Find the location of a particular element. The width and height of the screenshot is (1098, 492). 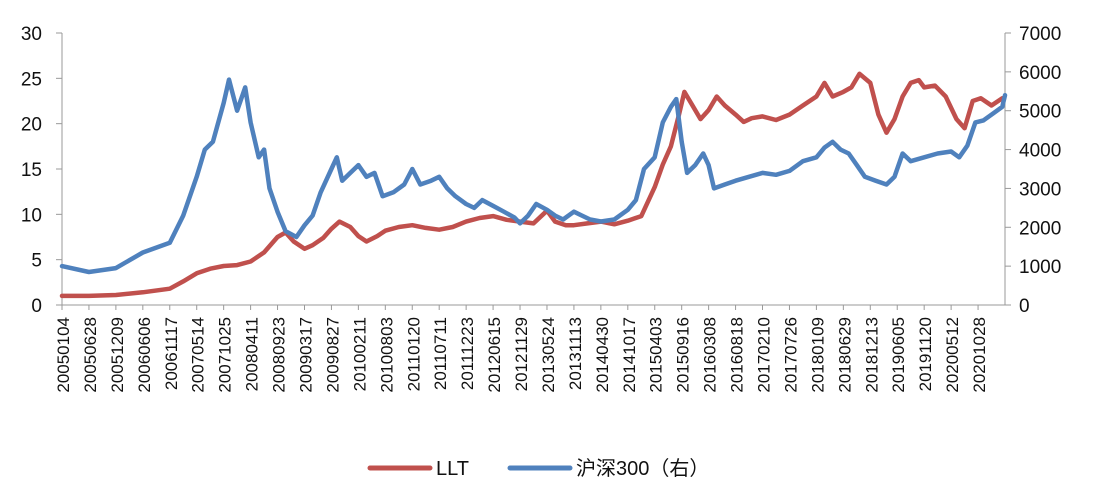

right-tick-label: 2000 is located at coordinates (1040, 228).